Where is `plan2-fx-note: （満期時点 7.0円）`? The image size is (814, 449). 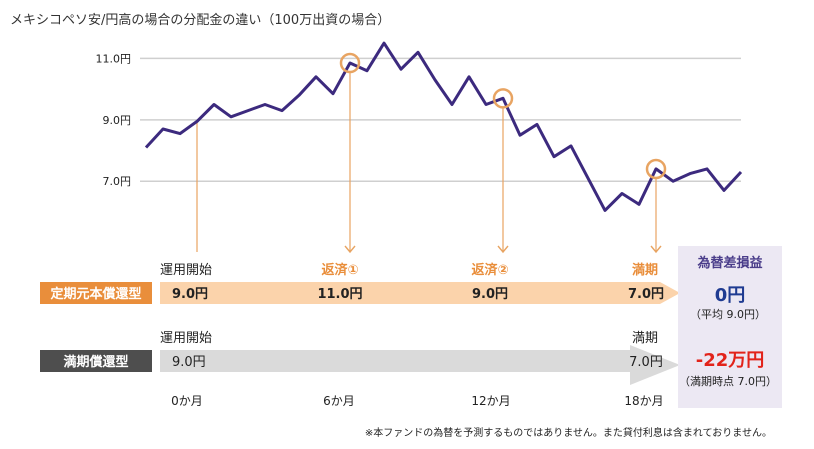
plan2-fx-note: （満期時点 7.0円） is located at coordinates (728, 381).